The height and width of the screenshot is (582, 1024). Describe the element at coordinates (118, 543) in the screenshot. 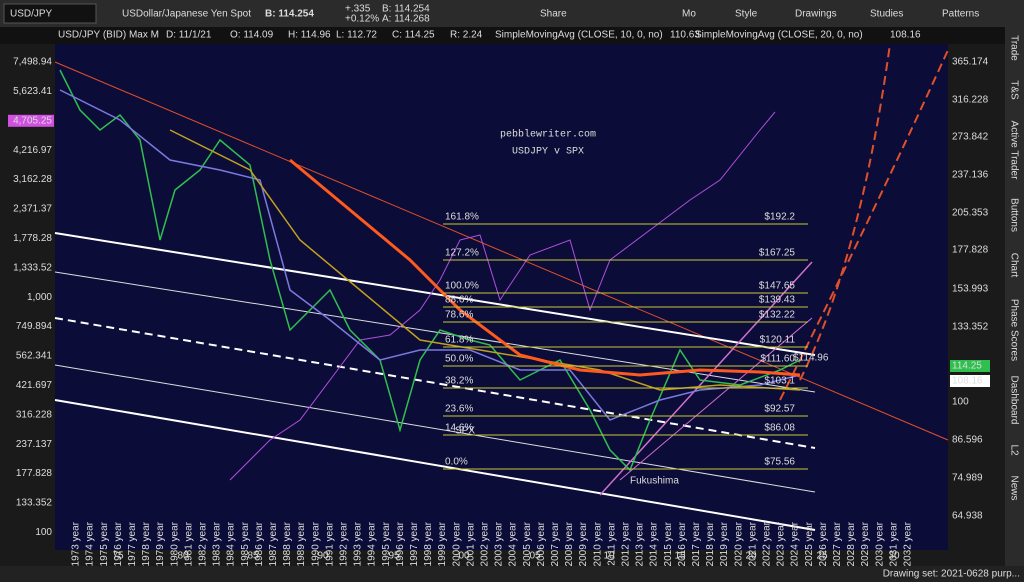

I see `year-label: 1976 year` at that location.